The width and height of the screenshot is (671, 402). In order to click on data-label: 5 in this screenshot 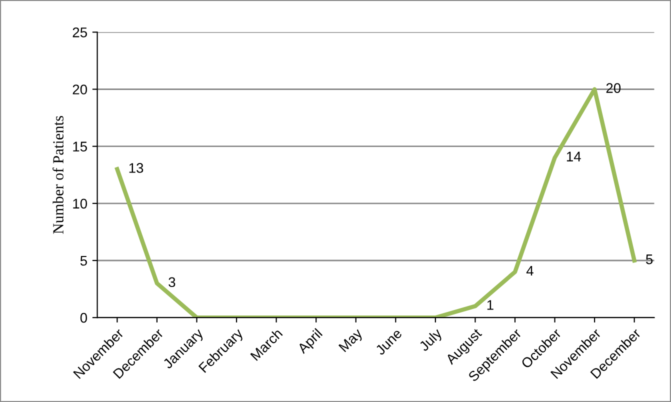, I will do `click(649, 259)`.